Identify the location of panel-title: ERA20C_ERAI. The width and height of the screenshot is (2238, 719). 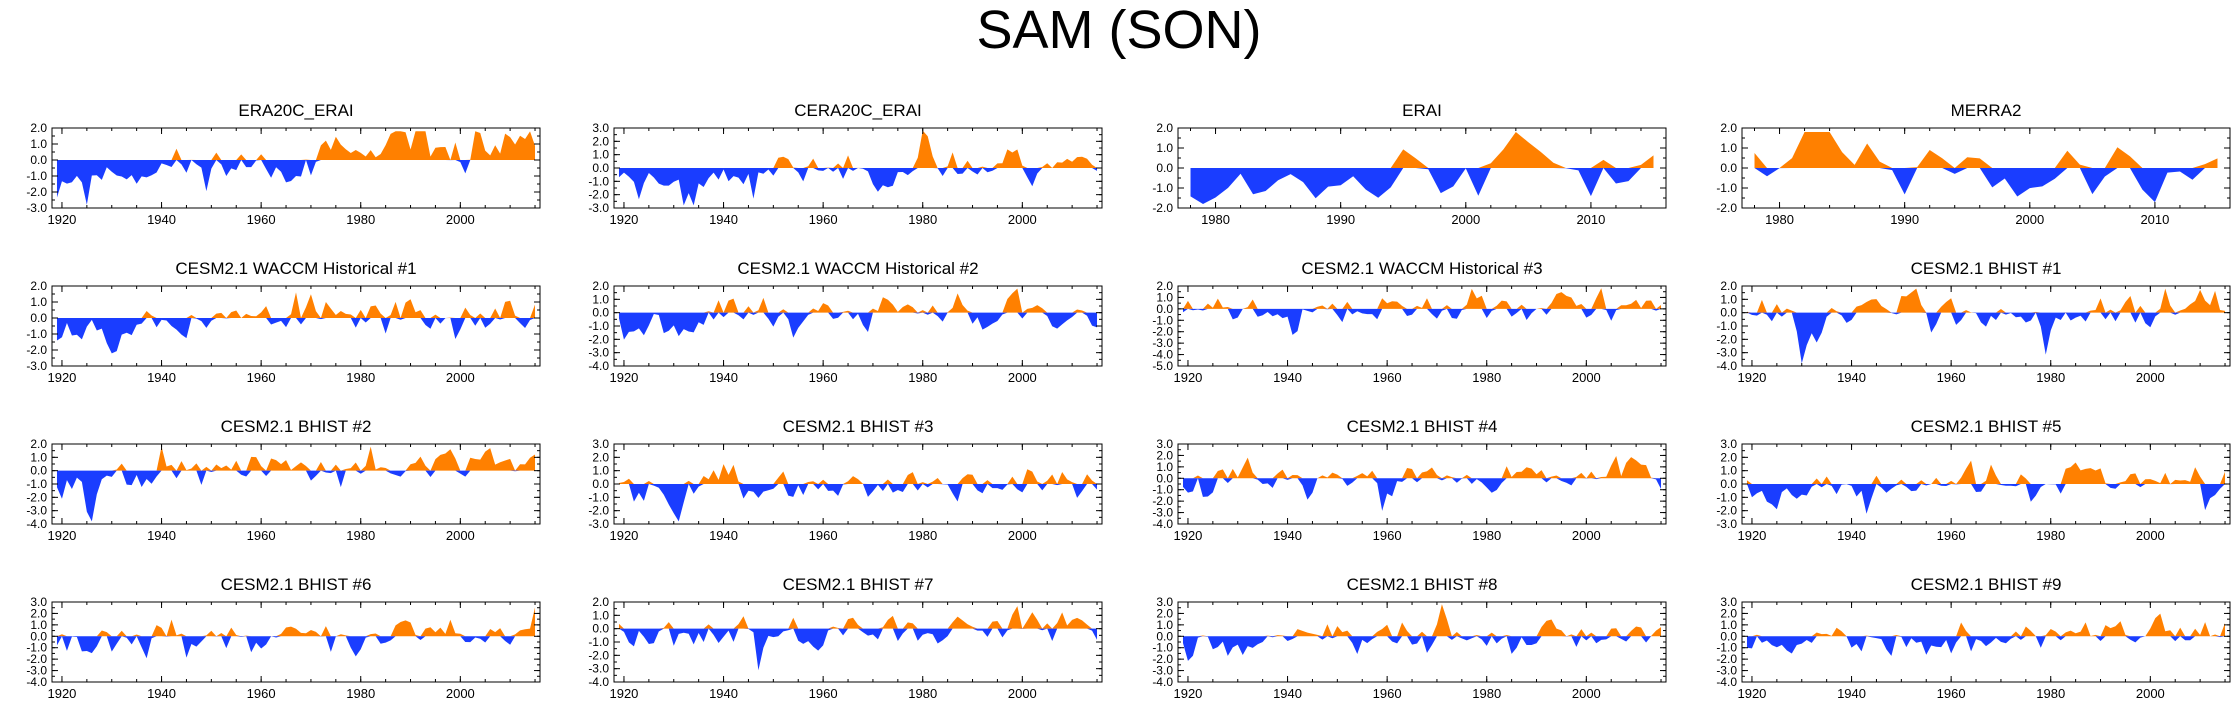
(295, 110).